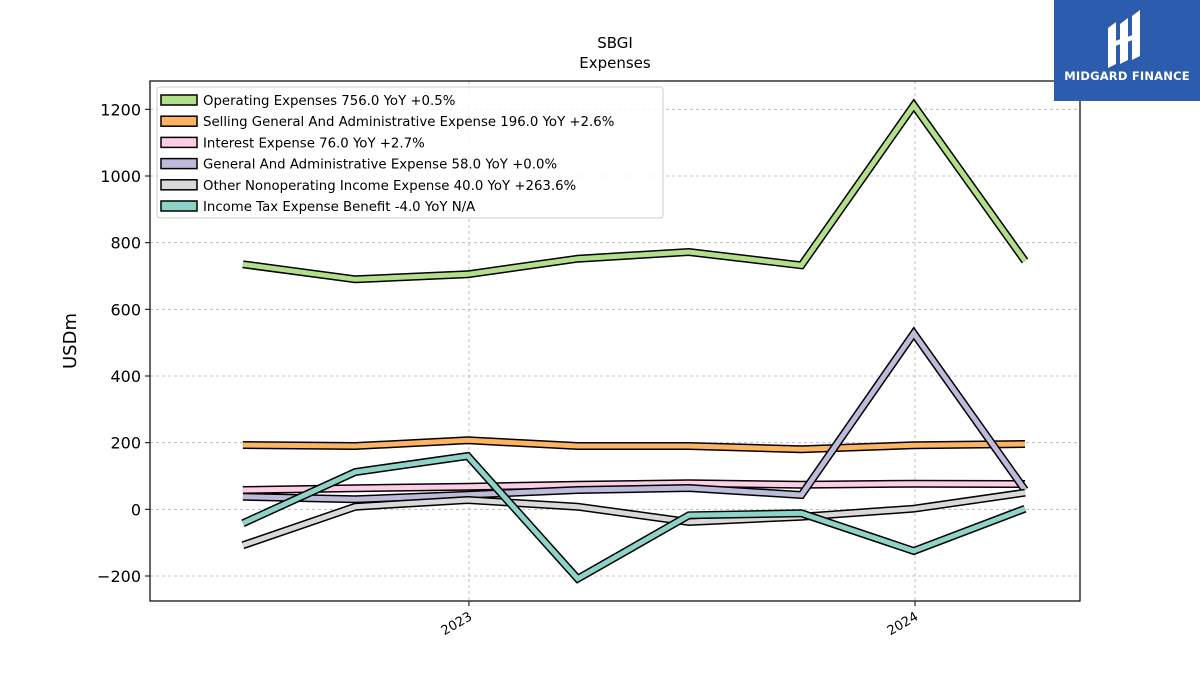 The width and height of the screenshot is (1200, 675). I want to click on chart-title: SBGI, so click(615, 43).